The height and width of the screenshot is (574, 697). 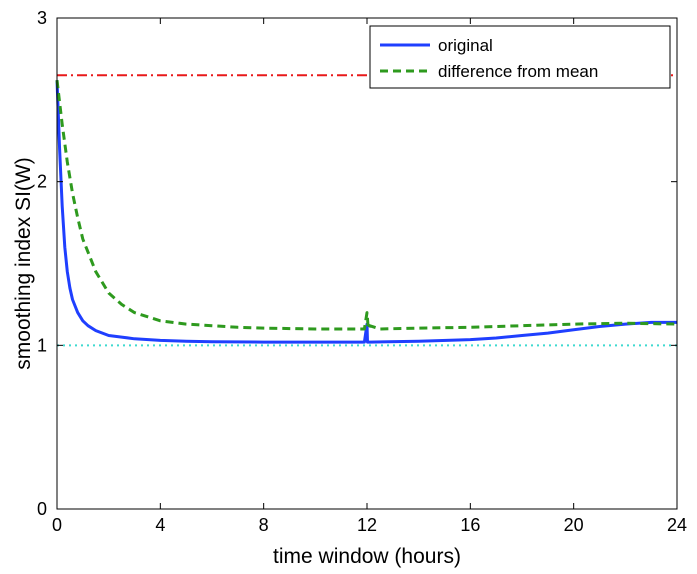 What do you see at coordinates (470, 525) in the screenshot?
I see `x-tick-label: 16` at bounding box center [470, 525].